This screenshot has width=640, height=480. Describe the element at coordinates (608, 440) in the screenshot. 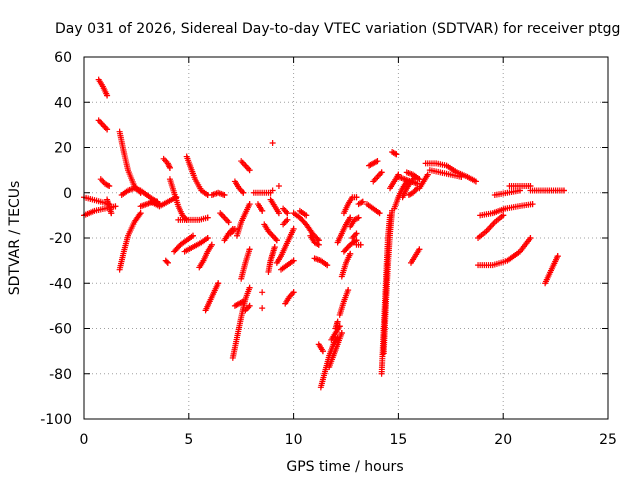

I see `x-tick-label: 25` at that location.